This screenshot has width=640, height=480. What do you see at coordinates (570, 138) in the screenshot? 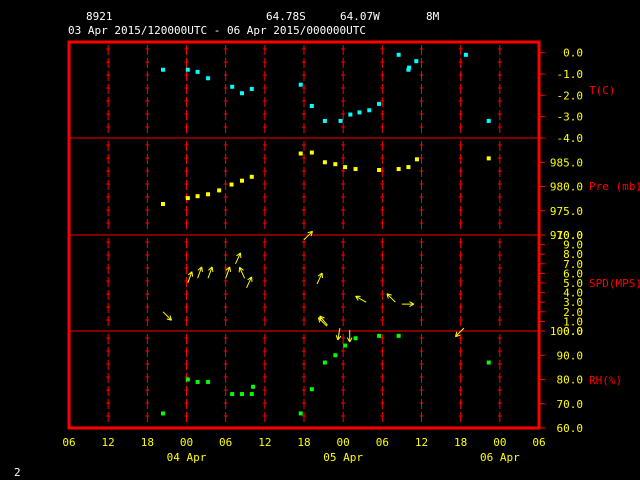
I see `y-tick-label: -4.0` at bounding box center [570, 138].